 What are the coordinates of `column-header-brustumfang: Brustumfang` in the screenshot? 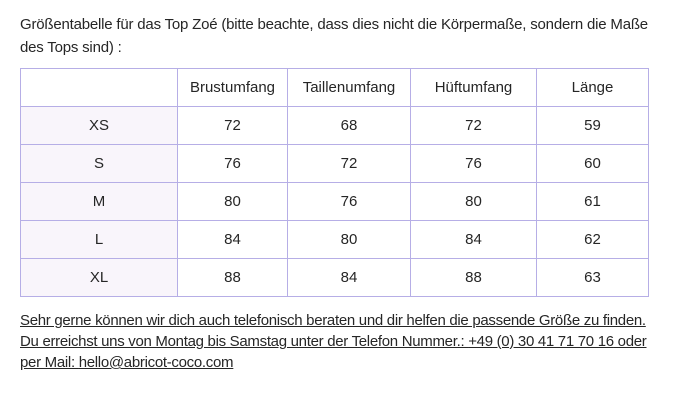 It's located at (232, 87).